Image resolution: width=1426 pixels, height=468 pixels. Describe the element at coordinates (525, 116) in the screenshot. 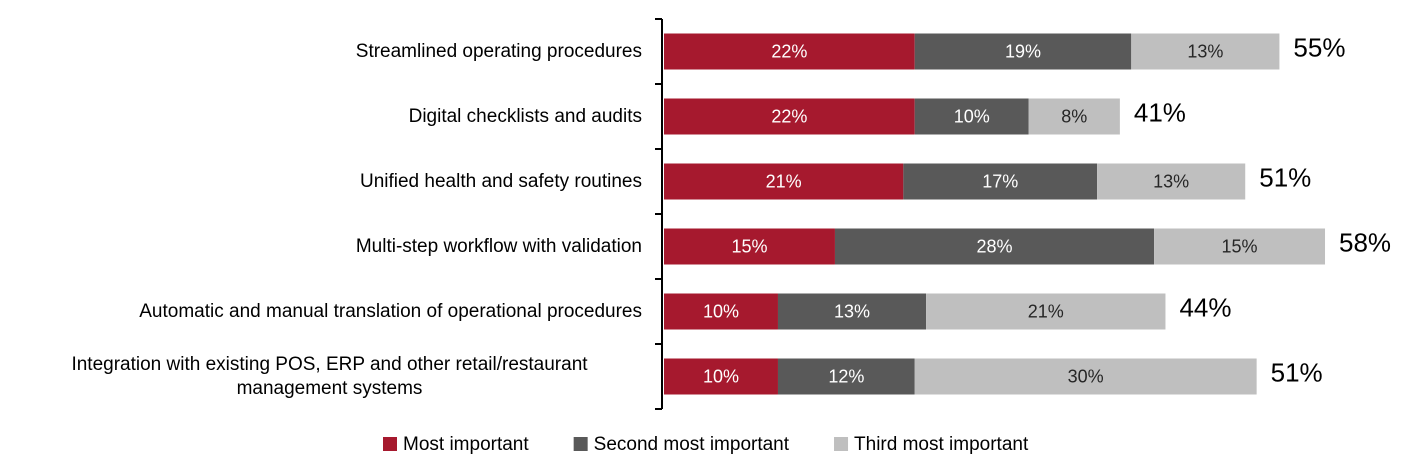

I see `category-label: Digital checklists and audits` at that location.